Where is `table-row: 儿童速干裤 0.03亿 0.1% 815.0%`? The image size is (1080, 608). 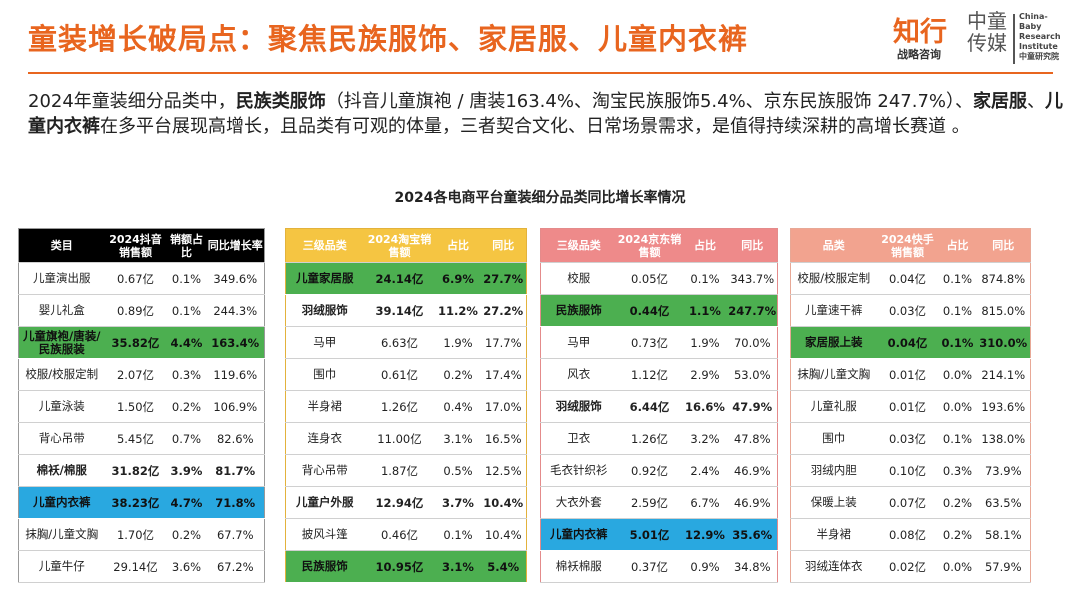
table-row: 儿童速干裤 0.03亿 0.1% 815.0% is located at coordinates (910, 310).